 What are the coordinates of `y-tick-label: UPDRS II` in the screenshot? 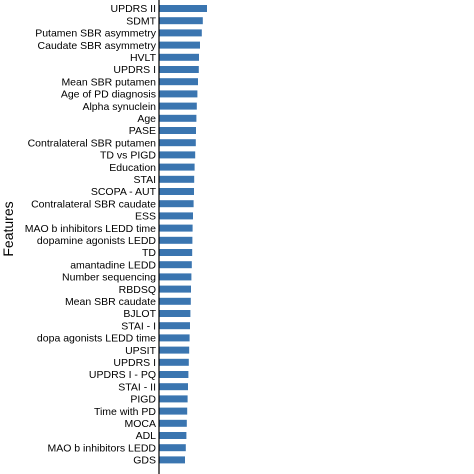 It's located at (133, 9).